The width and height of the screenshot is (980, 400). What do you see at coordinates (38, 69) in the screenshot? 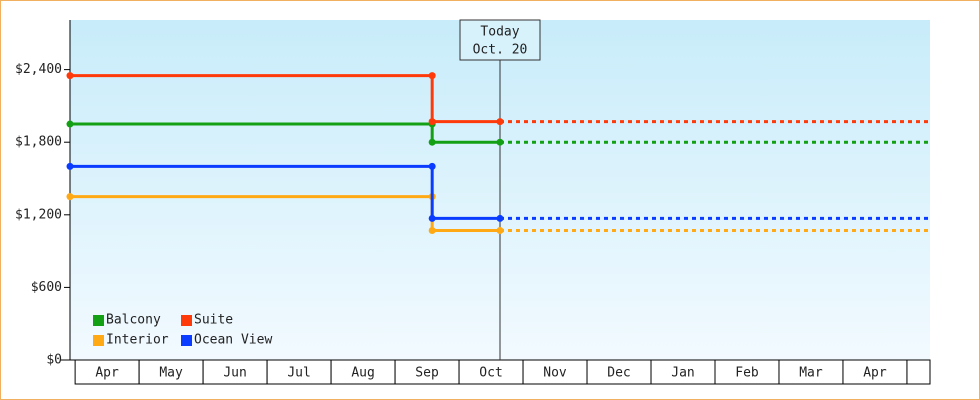
I see `y-tick-label: $2,400` at bounding box center [38, 69].